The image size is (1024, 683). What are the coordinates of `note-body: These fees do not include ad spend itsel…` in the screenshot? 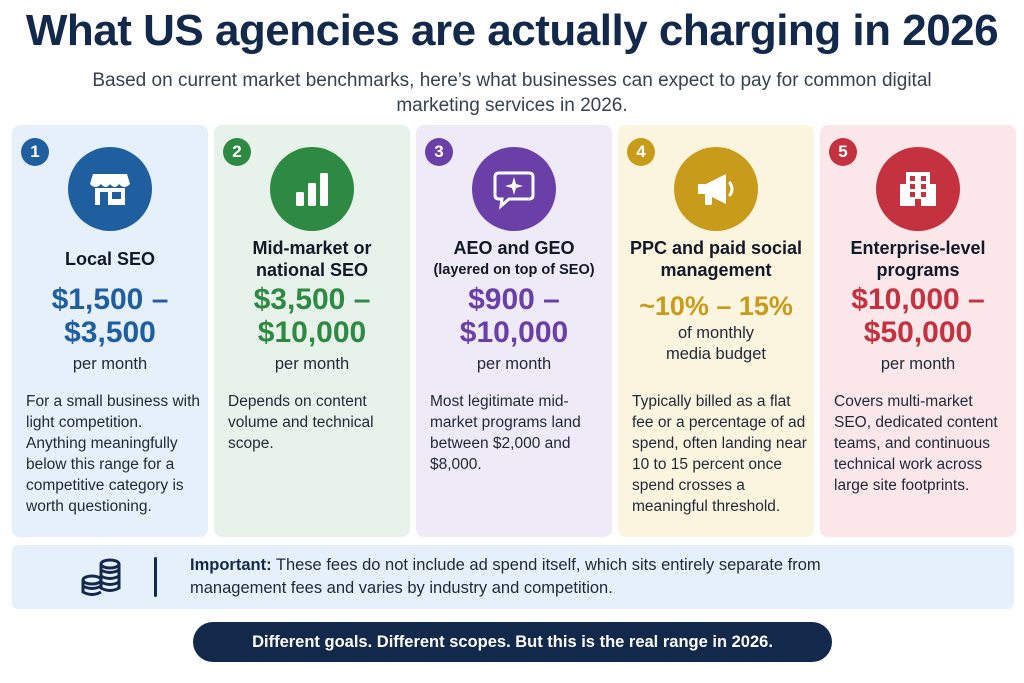 It's located at (505, 576).